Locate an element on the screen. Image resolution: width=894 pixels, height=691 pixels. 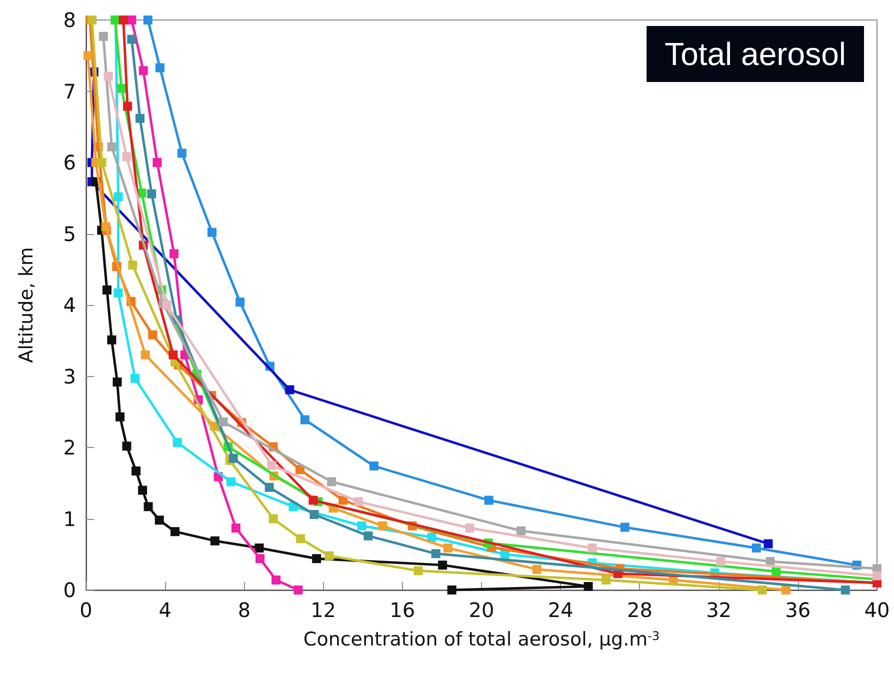
x-tick-label: 24 is located at coordinates (561, 610).